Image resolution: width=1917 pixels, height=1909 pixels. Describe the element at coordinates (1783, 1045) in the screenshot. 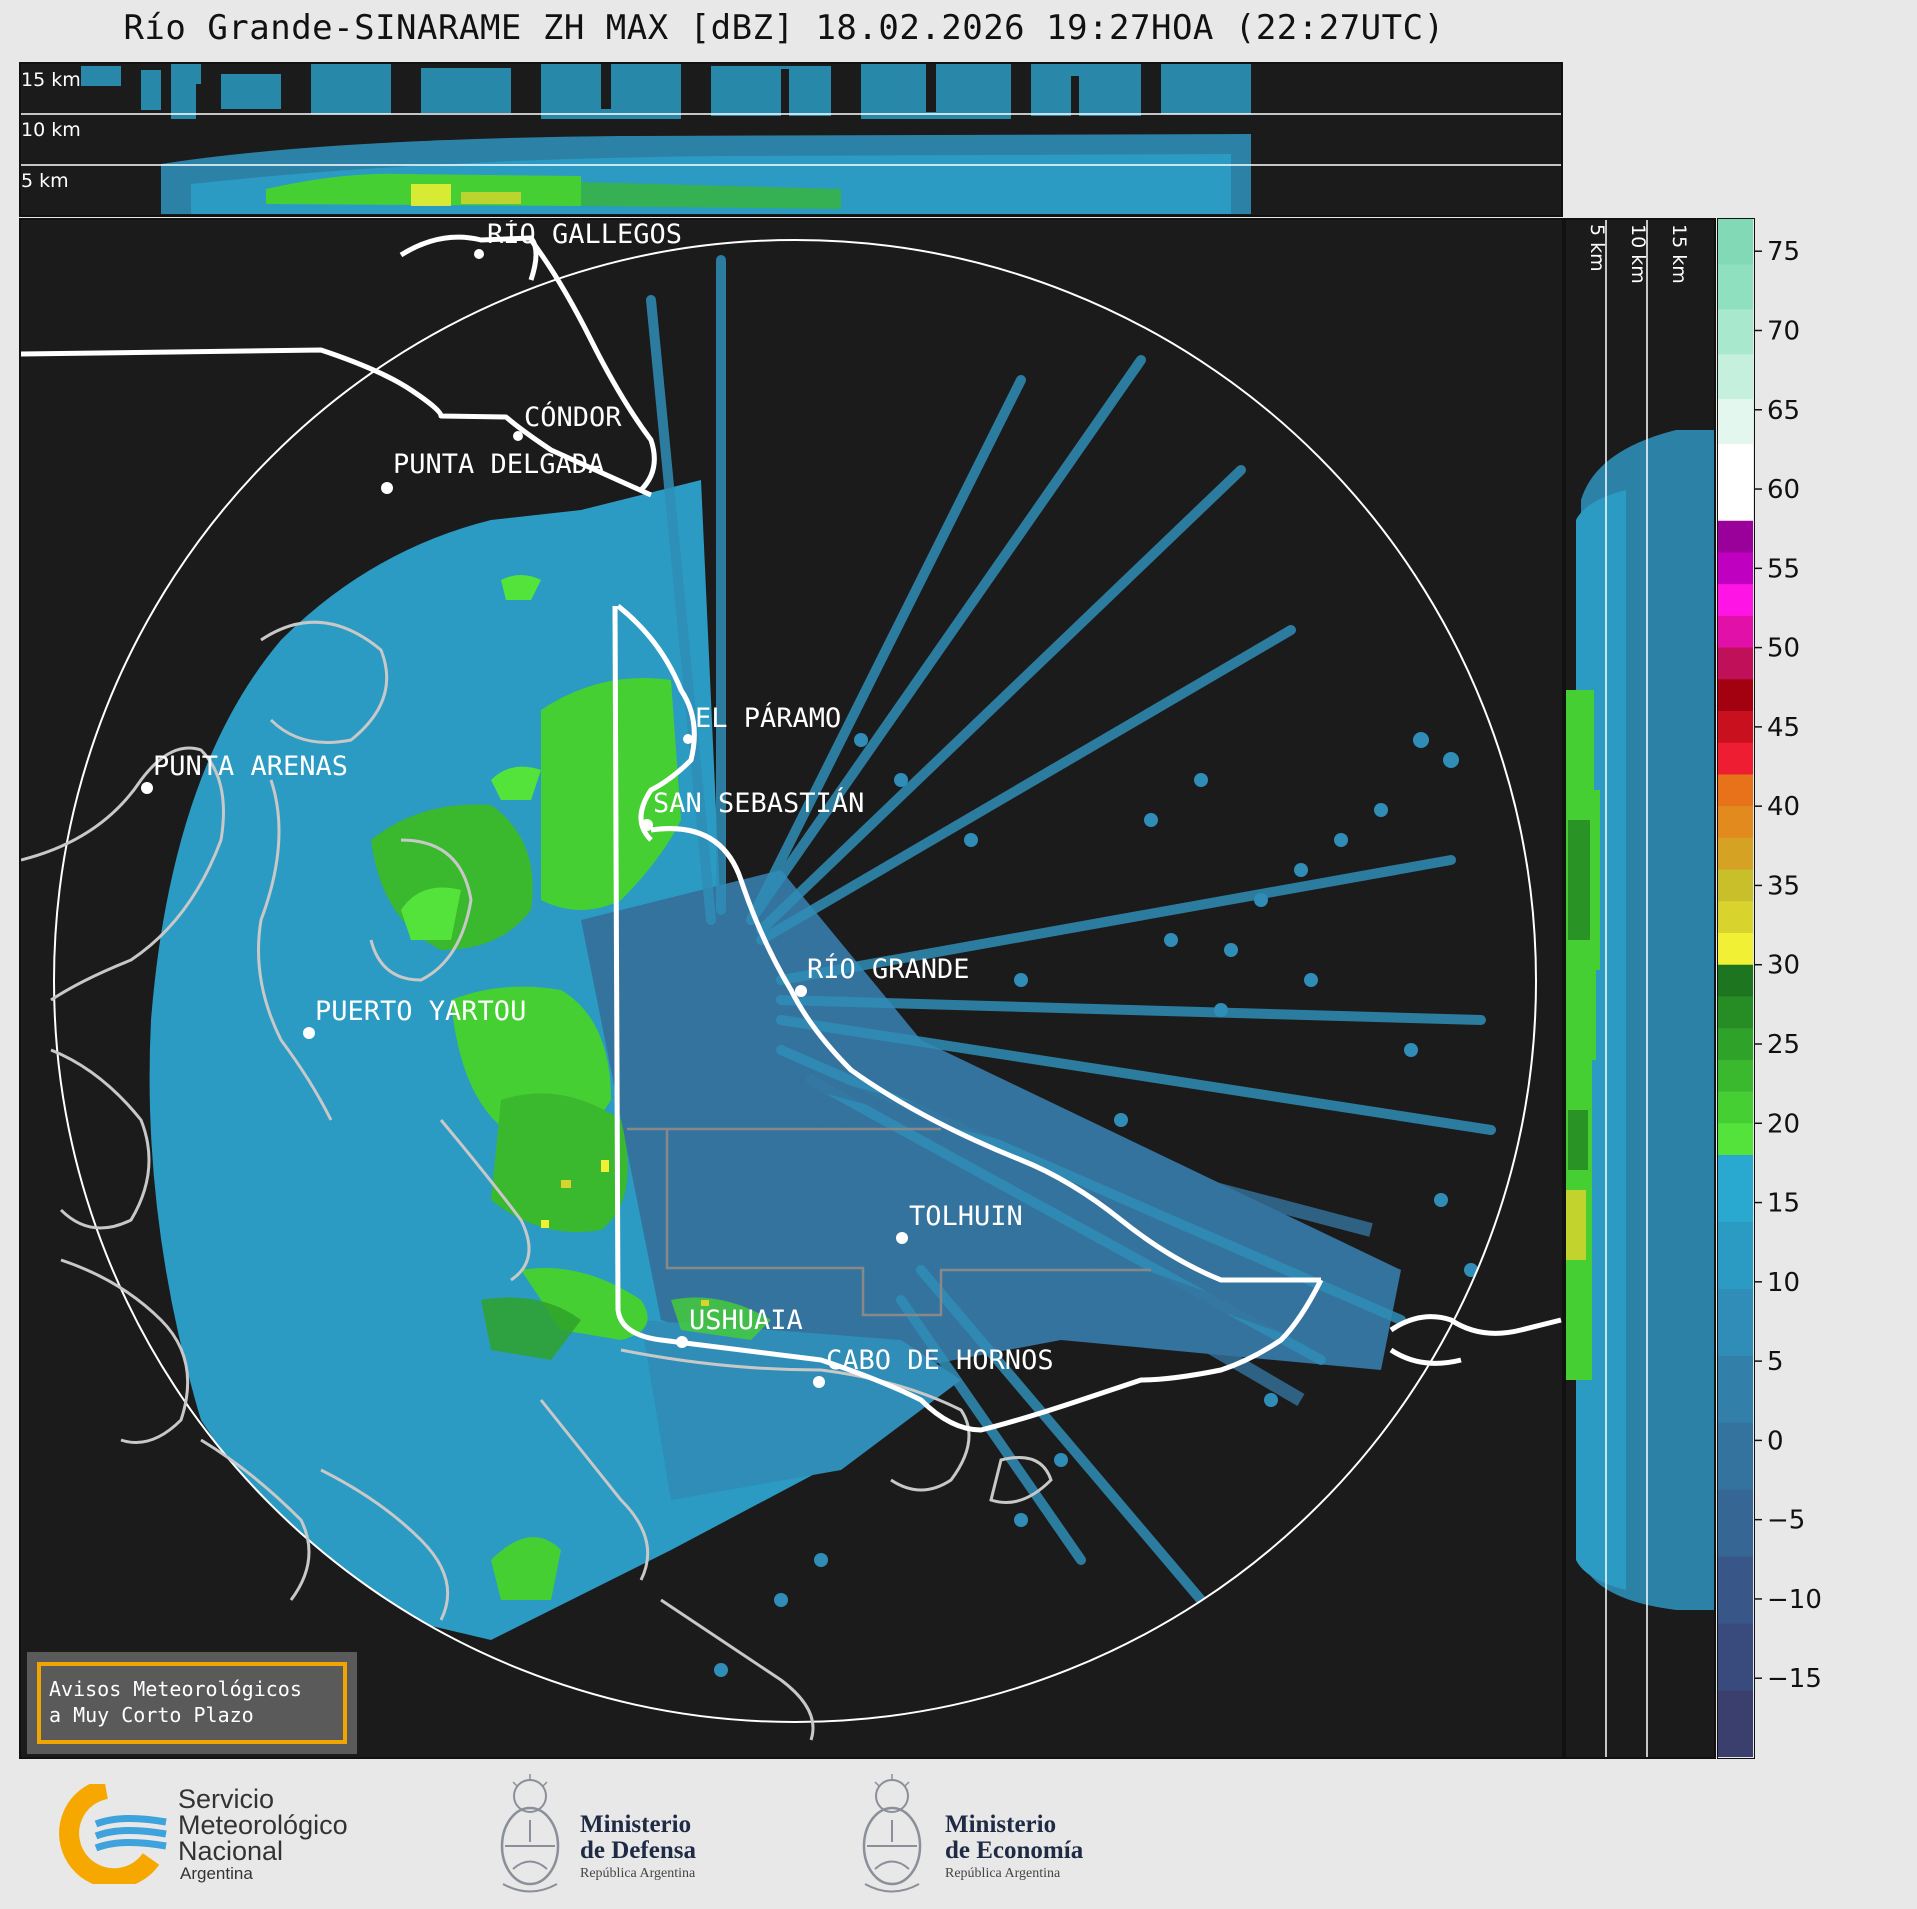

I see `colorbar-tick-label: 25` at that location.